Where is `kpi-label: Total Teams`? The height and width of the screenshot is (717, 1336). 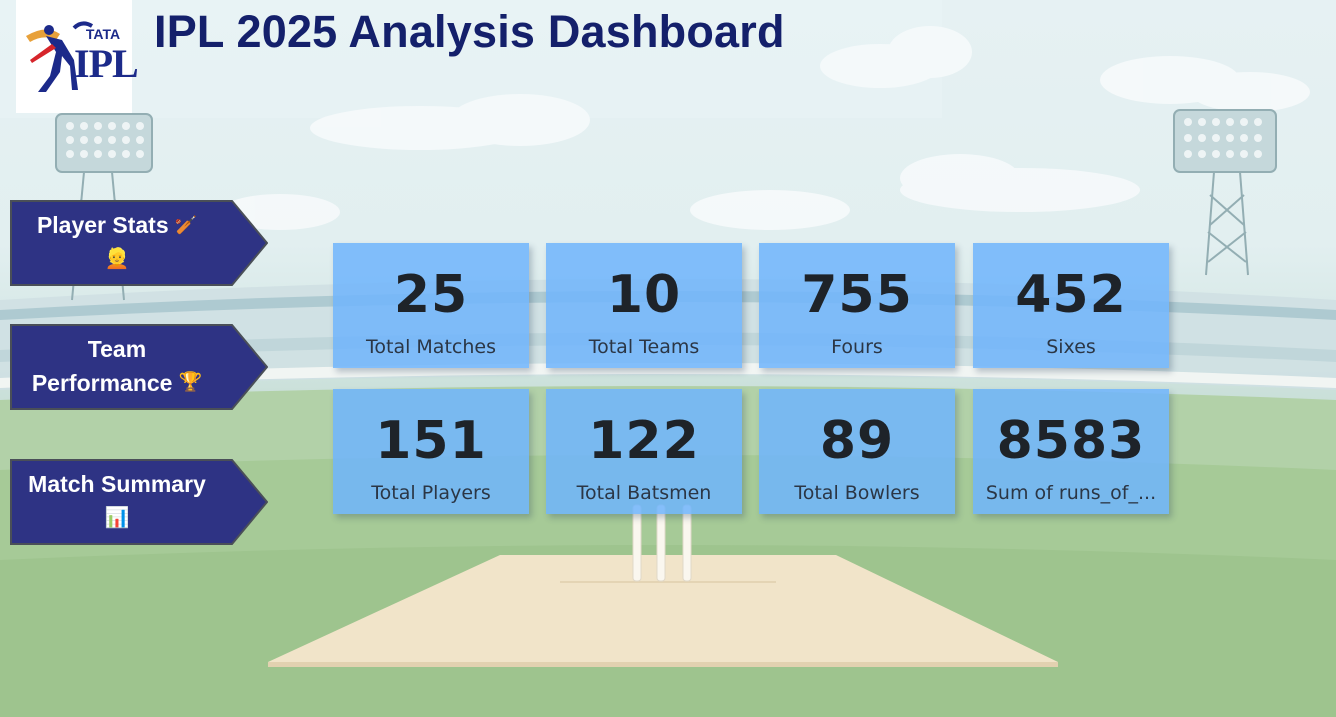
kpi-label: Total Teams is located at coordinates (644, 347).